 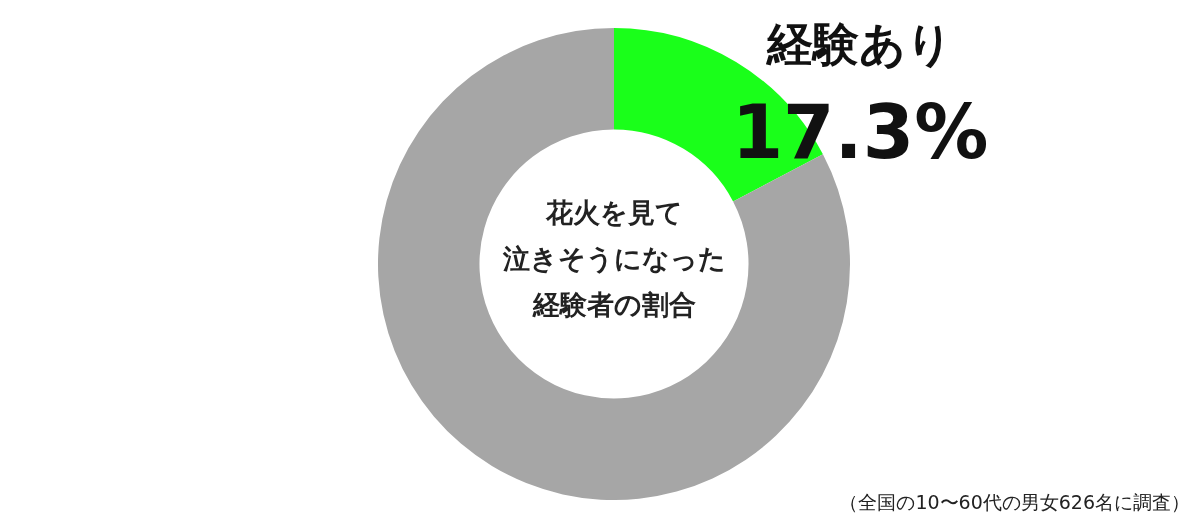 I want to click on text: （全国の10〜60代の男女626名に調査）, so click(x=1014, y=502).